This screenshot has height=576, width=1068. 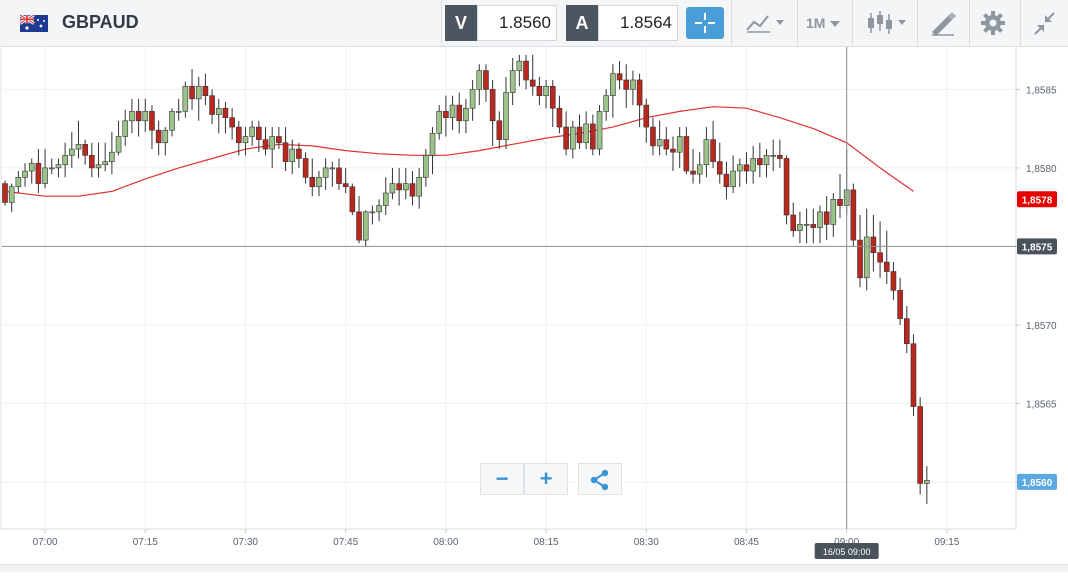 I want to click on share-button, so click(x=600, y=479).